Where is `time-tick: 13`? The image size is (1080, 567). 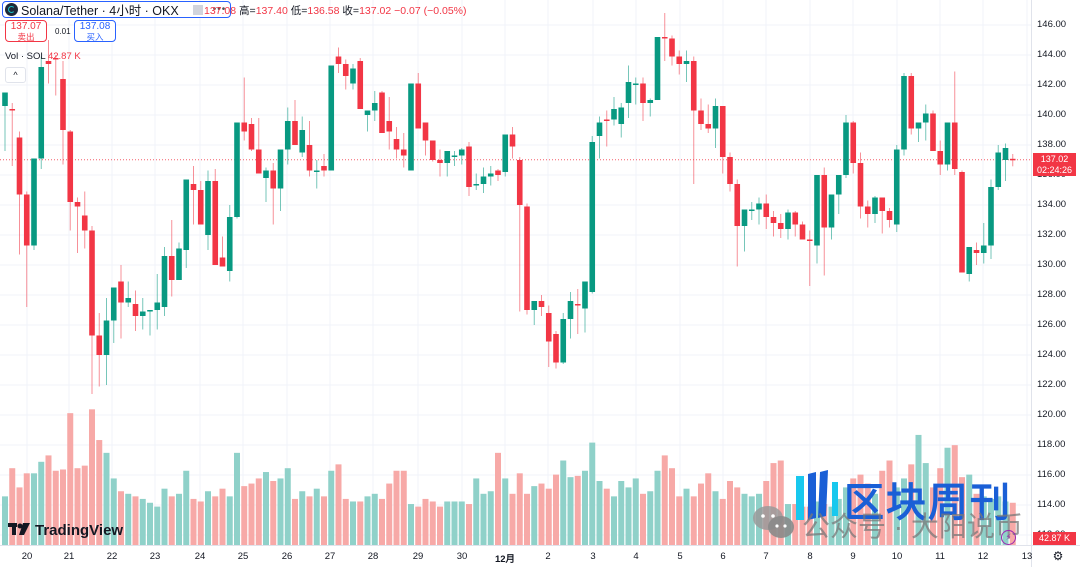
time-tick: 13 is located at coordinates (1027, 556).